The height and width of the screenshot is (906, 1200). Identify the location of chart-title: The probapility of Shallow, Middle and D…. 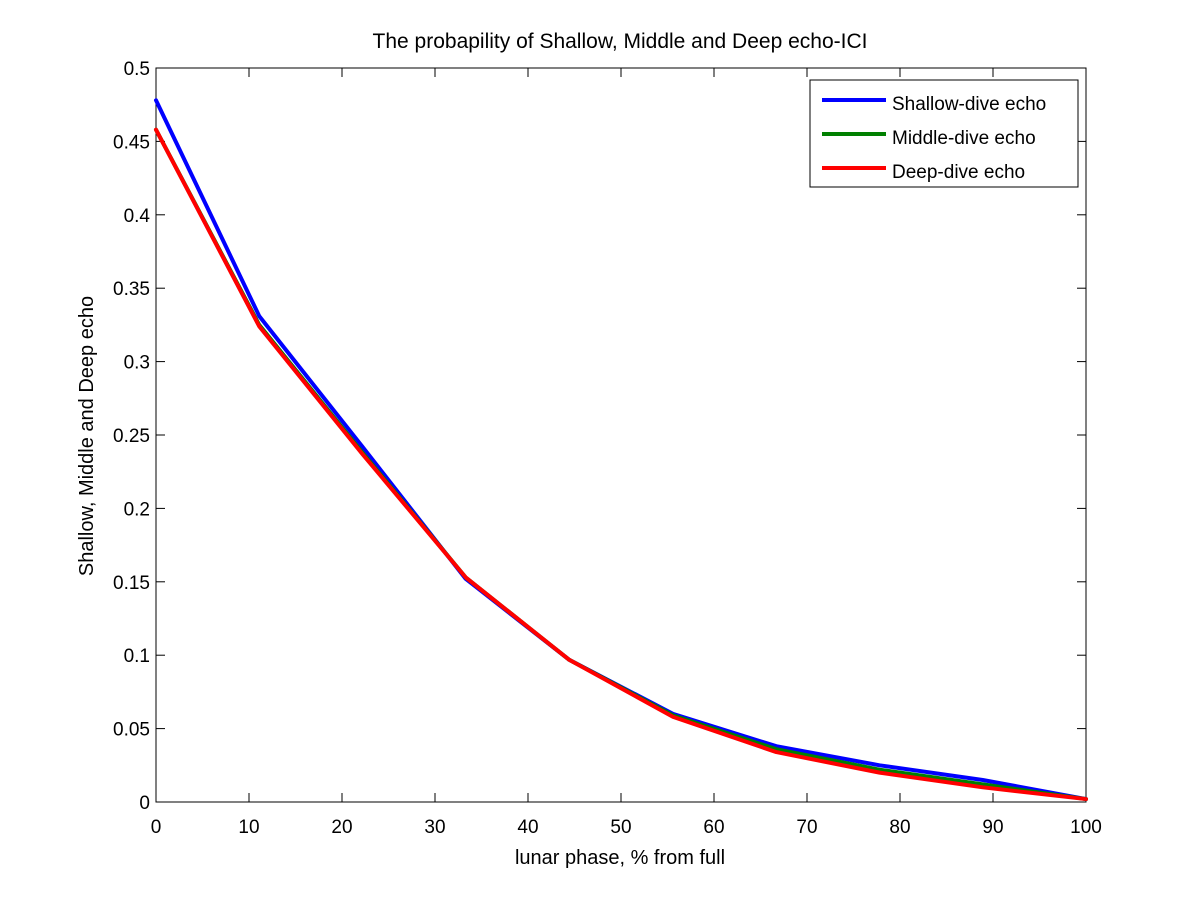
(620, 41).